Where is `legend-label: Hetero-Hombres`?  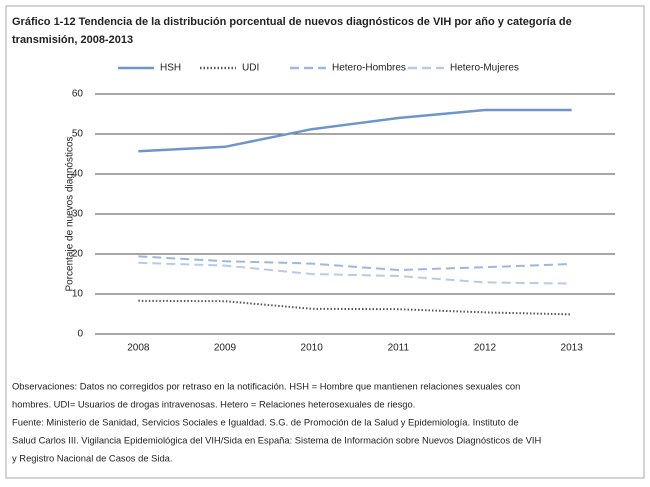
legend-label: Hetero-Hombres is located at coordinates (369, 68).